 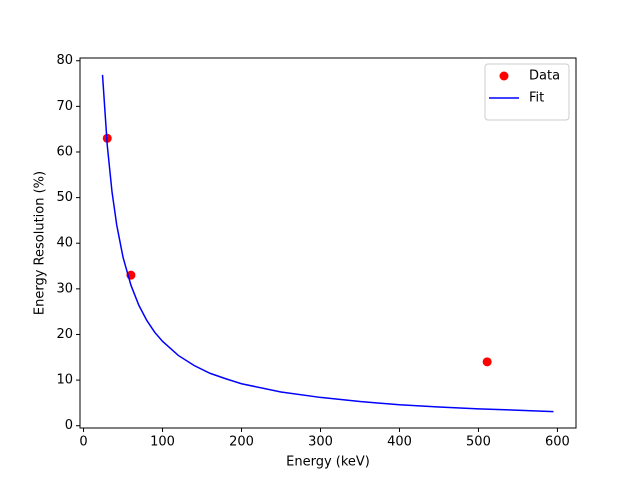 What do you see at coordinates (64, 151) in the screenshot?
I see `y-tick-label: 60` at bounding box center [64, 151].